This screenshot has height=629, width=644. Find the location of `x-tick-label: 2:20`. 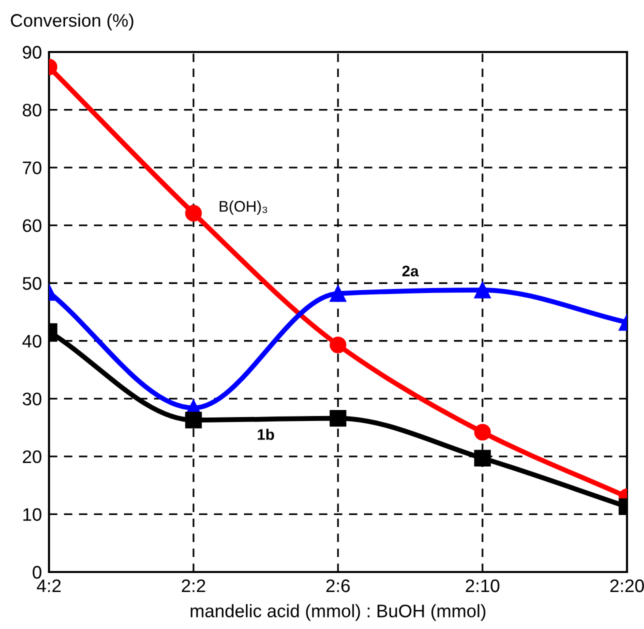

x-tick-label: 2:20 is located at coordinates (627, 585).